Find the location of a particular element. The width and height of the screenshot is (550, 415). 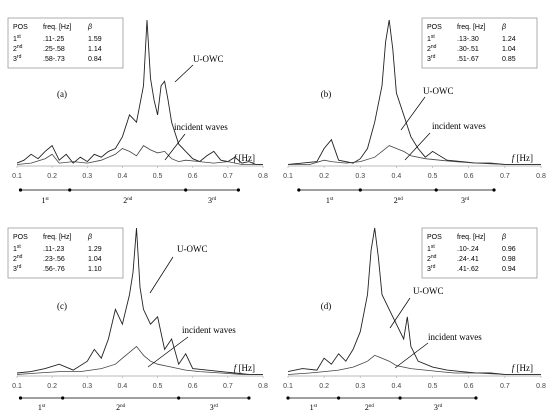

table-cell: 1.59 is located at coordinates (95, 39).